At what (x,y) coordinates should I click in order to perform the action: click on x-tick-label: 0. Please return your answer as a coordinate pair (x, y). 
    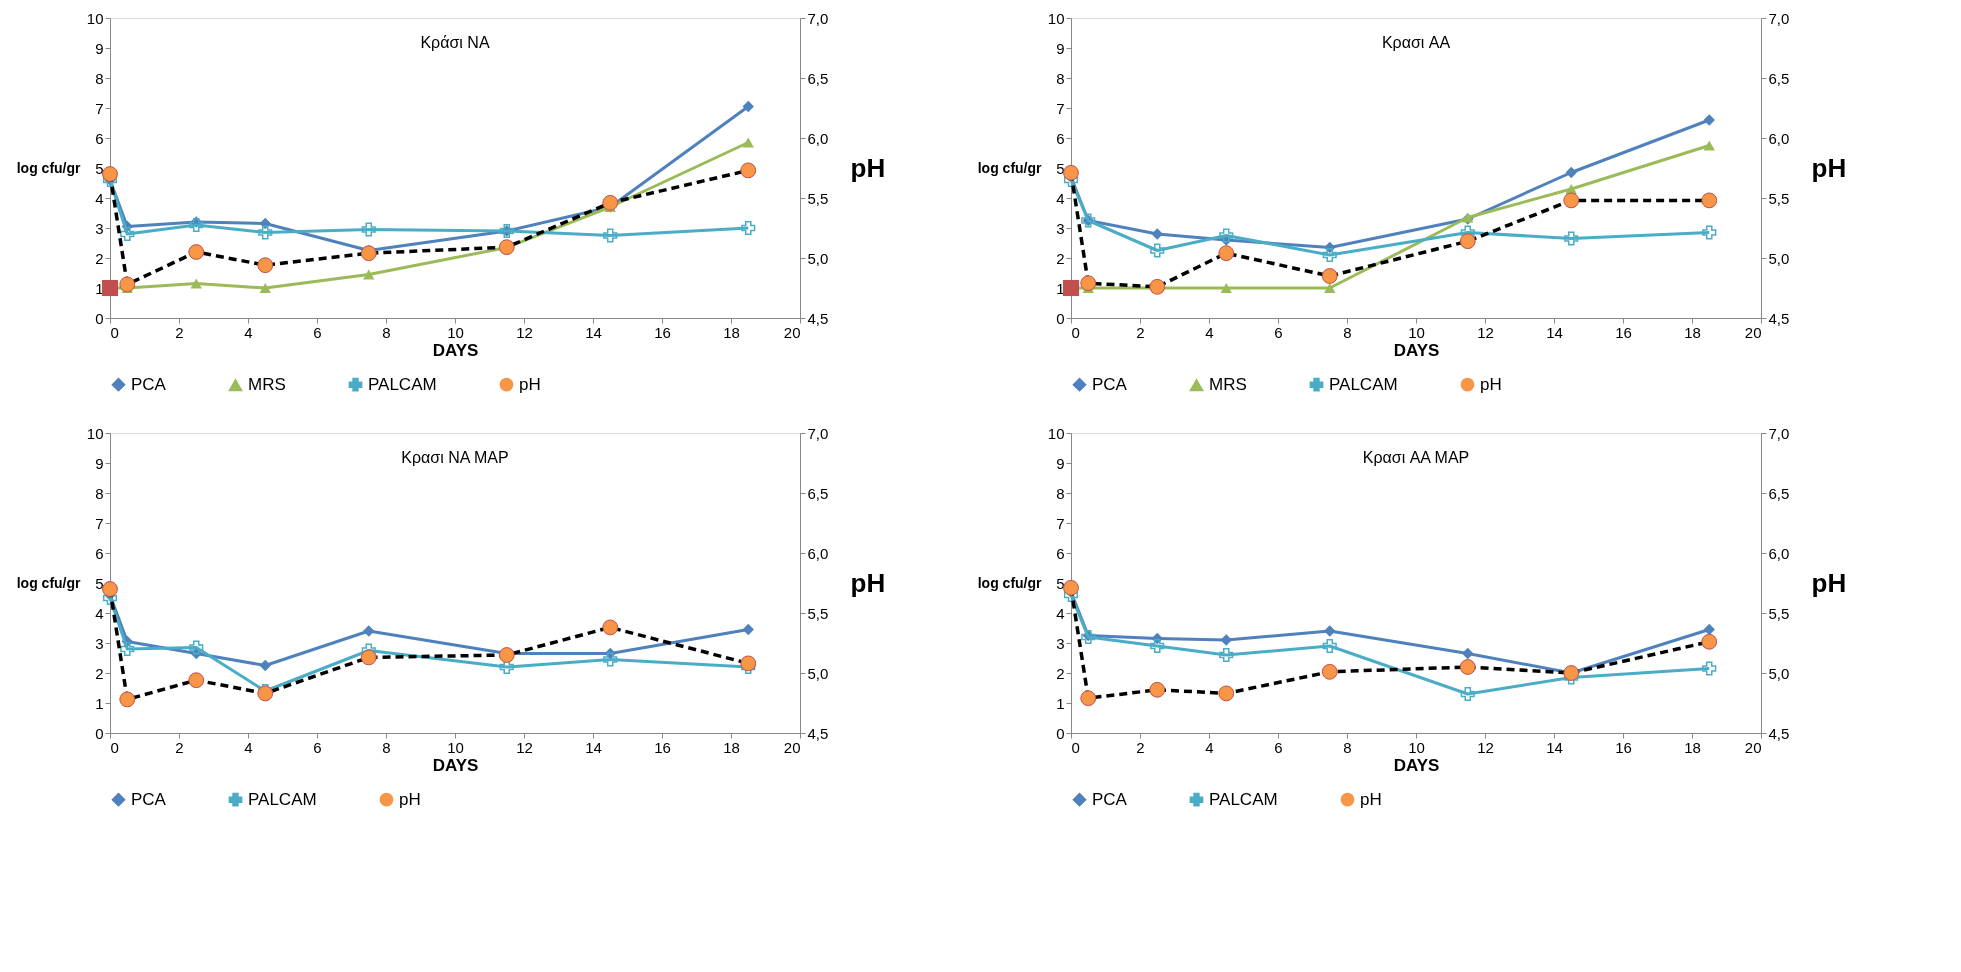
    Looking at the image, I should click on (114, 332).